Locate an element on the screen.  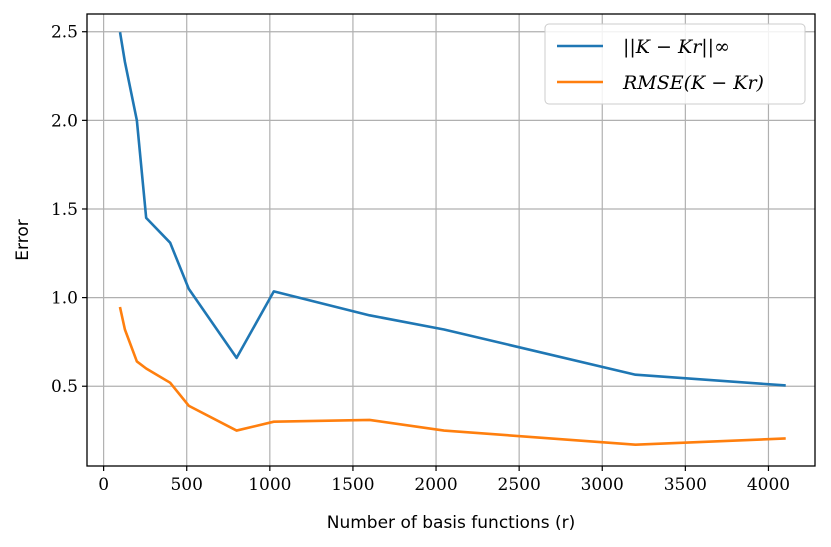
legend: ||K − Kr||∞ RMSE(K − Kr) is located at coordinates (675, 64).